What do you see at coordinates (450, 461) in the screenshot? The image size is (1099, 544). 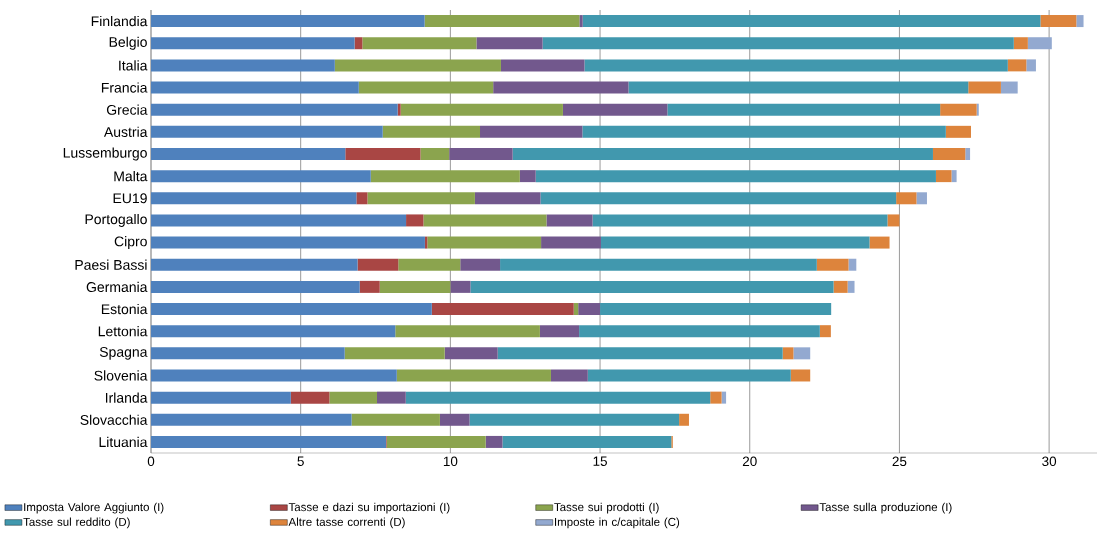 I see `x-tick-label: 10` at bounding box center [450, 461].